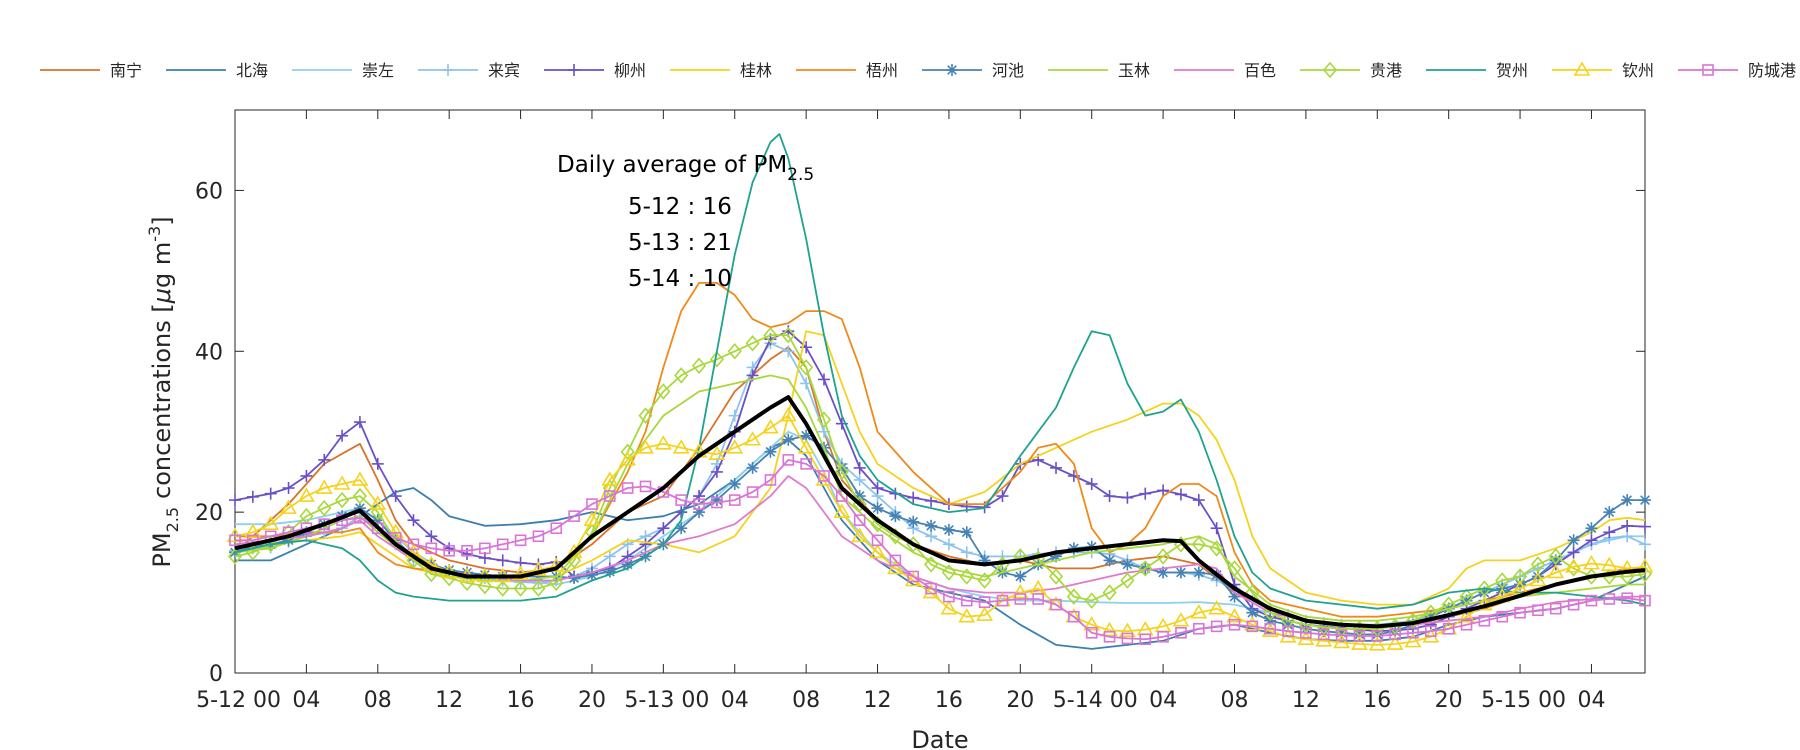 The width and height of the screenshot is (1800, 750). Describe the element at coordinates (1737, 70) in the screenshot. I see `legend-item-14: 防城港` at that location.